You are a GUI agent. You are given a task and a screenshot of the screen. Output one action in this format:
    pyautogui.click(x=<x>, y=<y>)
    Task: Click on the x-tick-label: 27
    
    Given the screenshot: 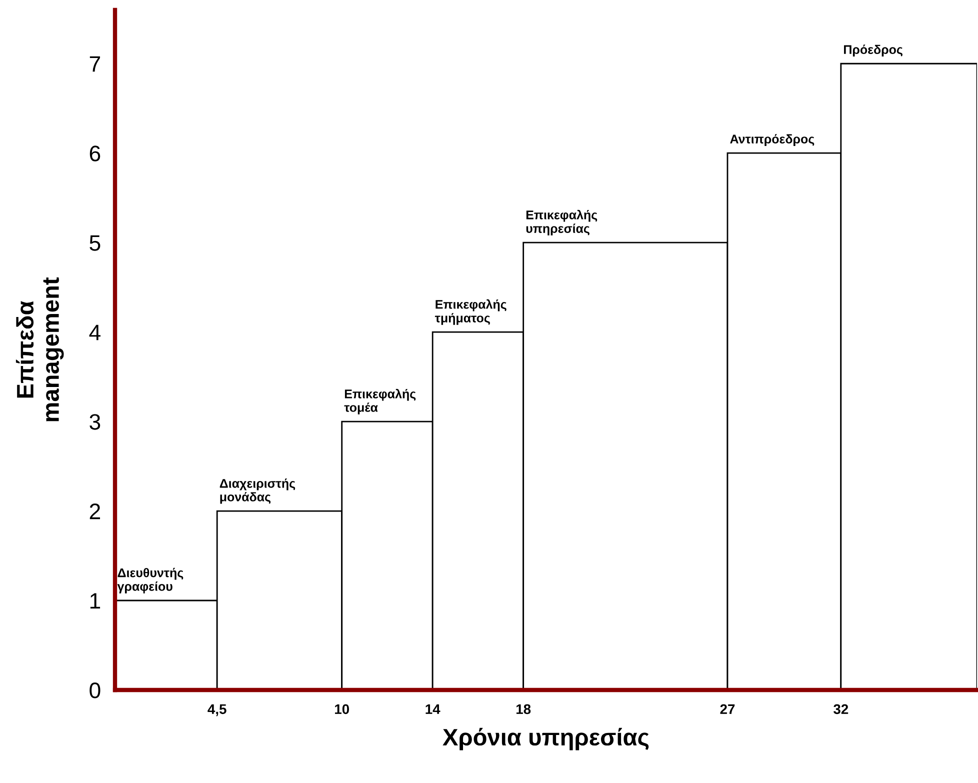 What is the action you would take?
    pyautogui.click(x=727, y=709)
    